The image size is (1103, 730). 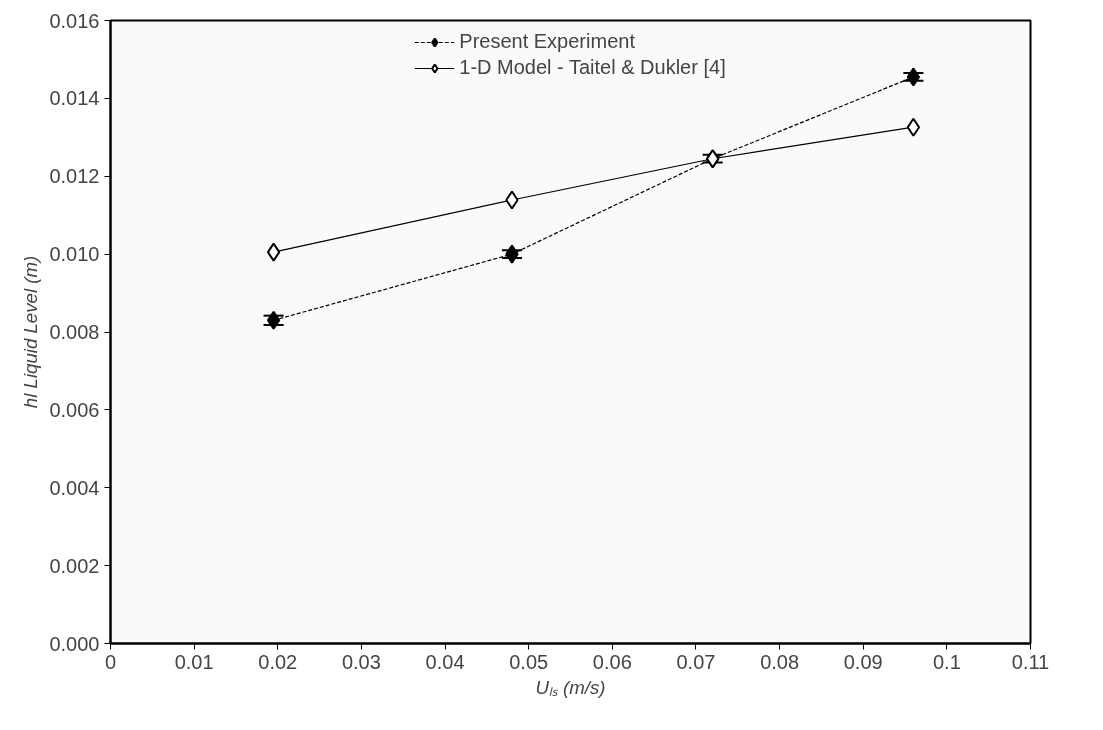 What do you see at coordinates (1030, 661) in the screenshot?
I see `x-tick-label: 0.11` at bounding box center [1030, 661].